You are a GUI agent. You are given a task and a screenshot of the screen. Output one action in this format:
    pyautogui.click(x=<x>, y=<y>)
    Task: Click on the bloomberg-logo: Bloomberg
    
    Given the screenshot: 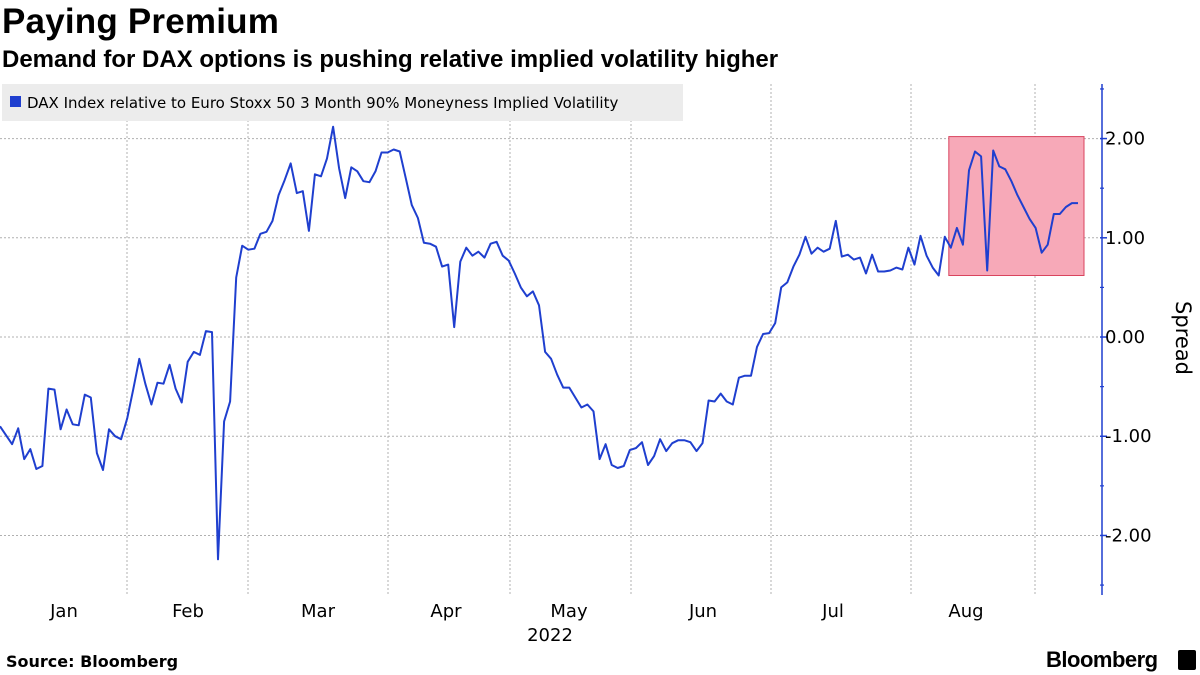 What is the action you would take?
    pyautogui.click(x=1102, y=659)
    